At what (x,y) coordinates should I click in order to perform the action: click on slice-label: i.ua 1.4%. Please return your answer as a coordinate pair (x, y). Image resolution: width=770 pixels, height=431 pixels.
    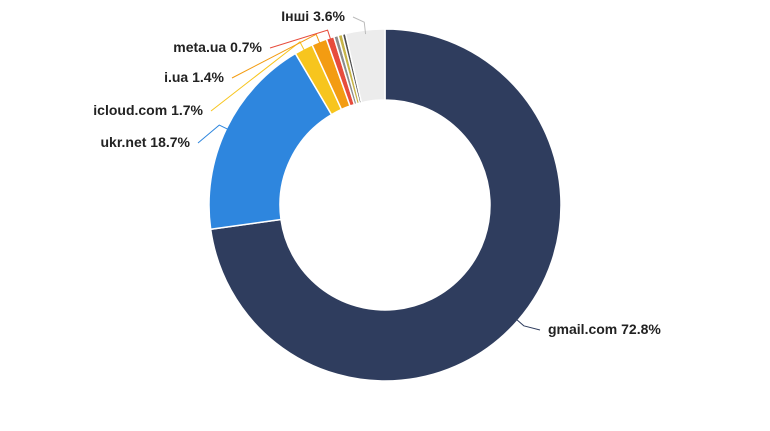
    Looking at the image, I should click on (194, 77).